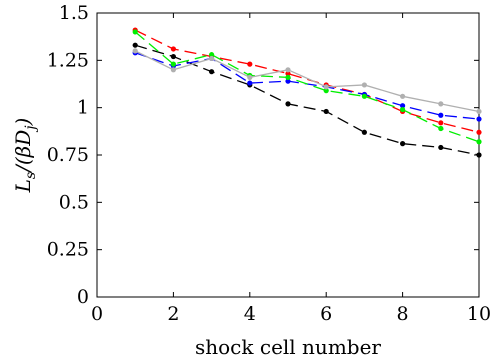 The image size is (490, 359). What do you see at coordinates (31, 175) in the screenshot?
I see `y-axis-label-sub: s` at bounding box center [31, 175].